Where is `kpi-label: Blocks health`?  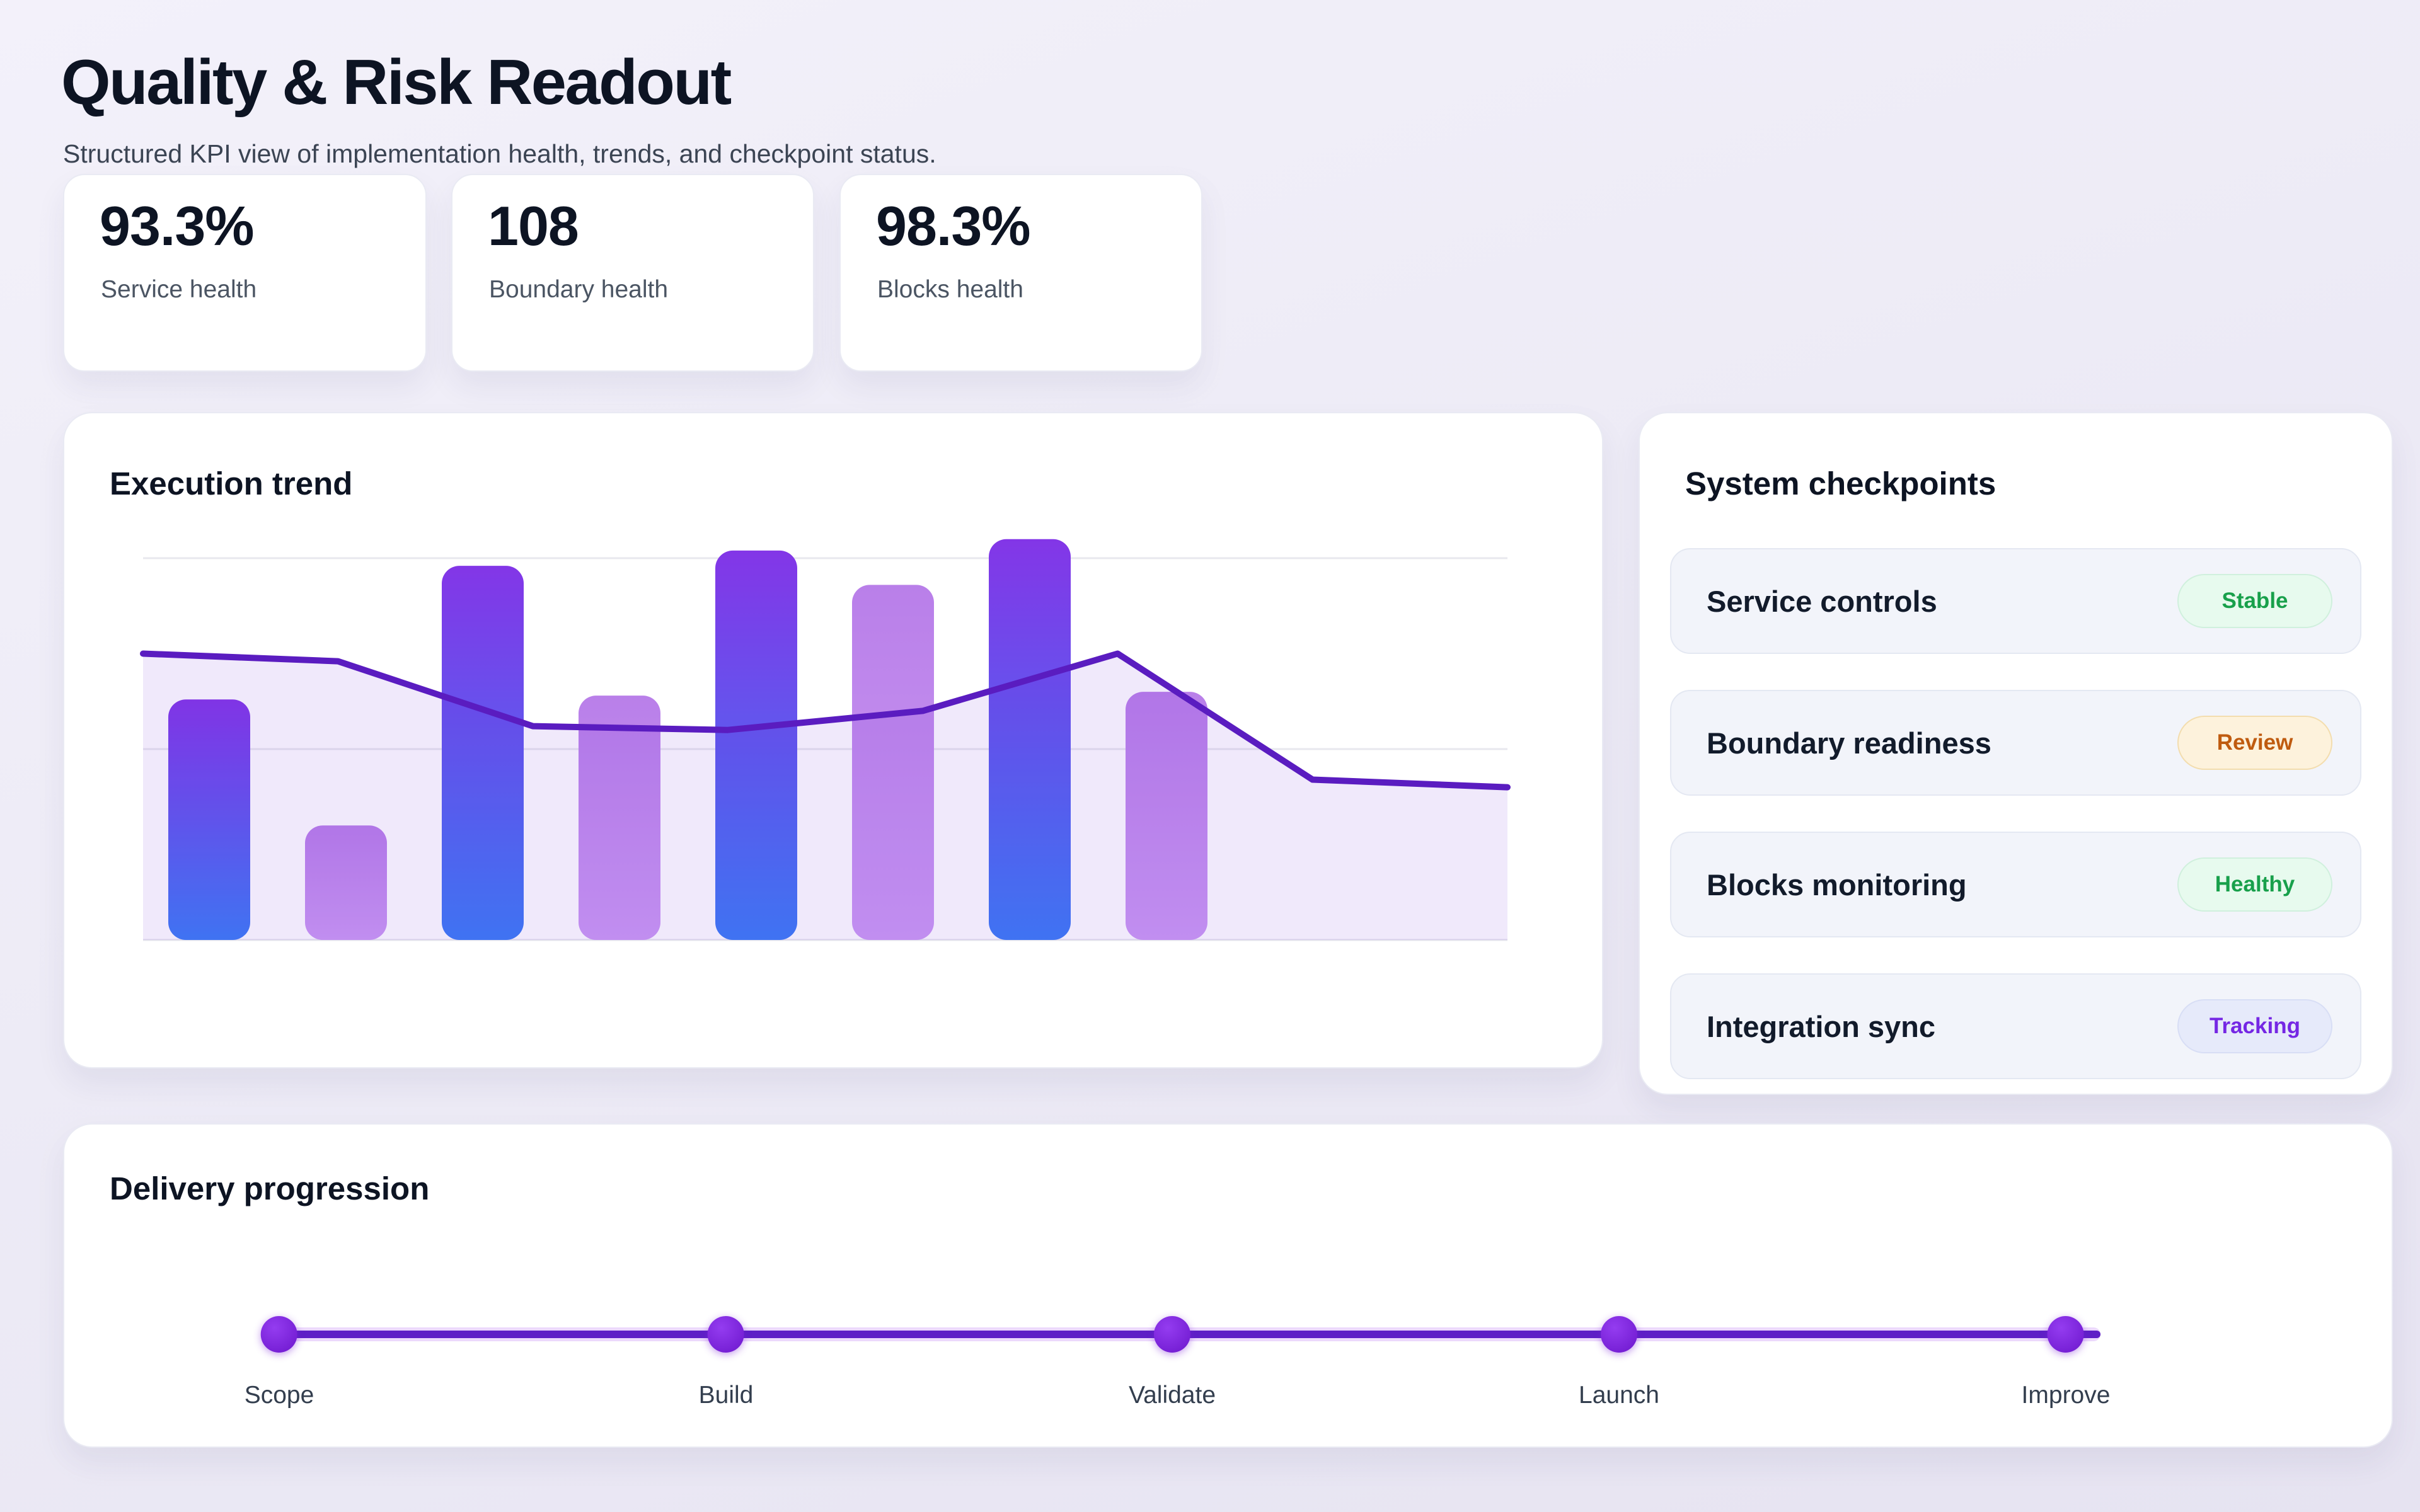 kpi-label: Blocks health is located at coordinates (950, 289).